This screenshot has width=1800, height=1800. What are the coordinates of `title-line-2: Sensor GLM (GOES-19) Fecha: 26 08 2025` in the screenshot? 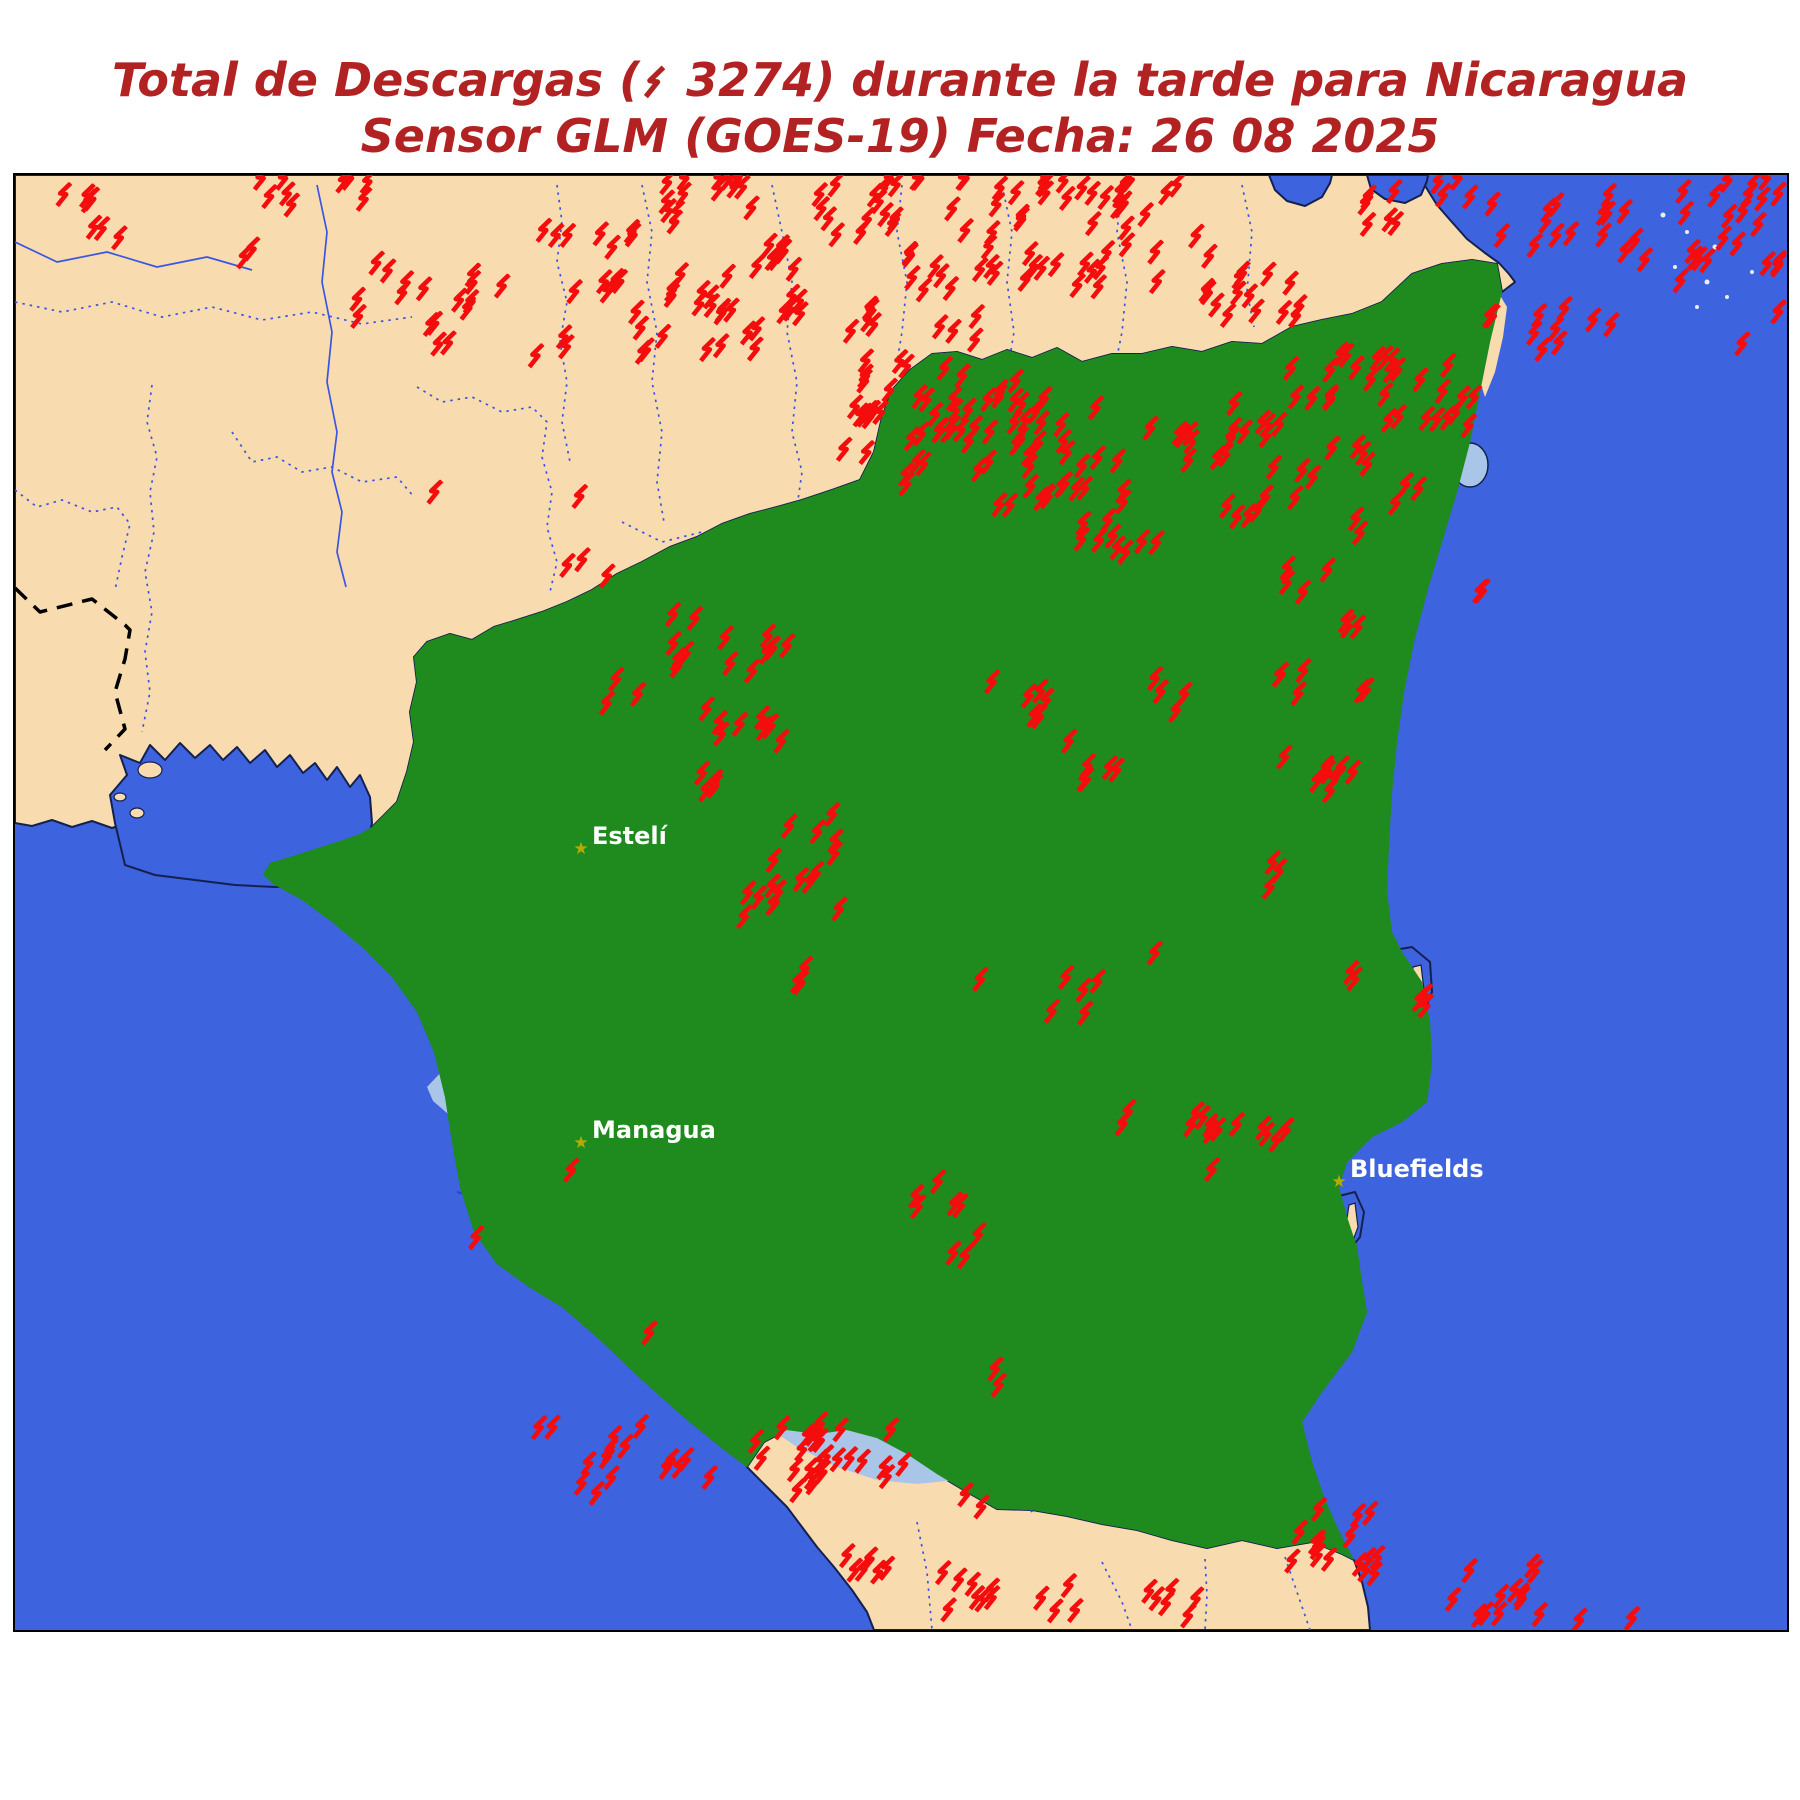 It's located at (900, 136).